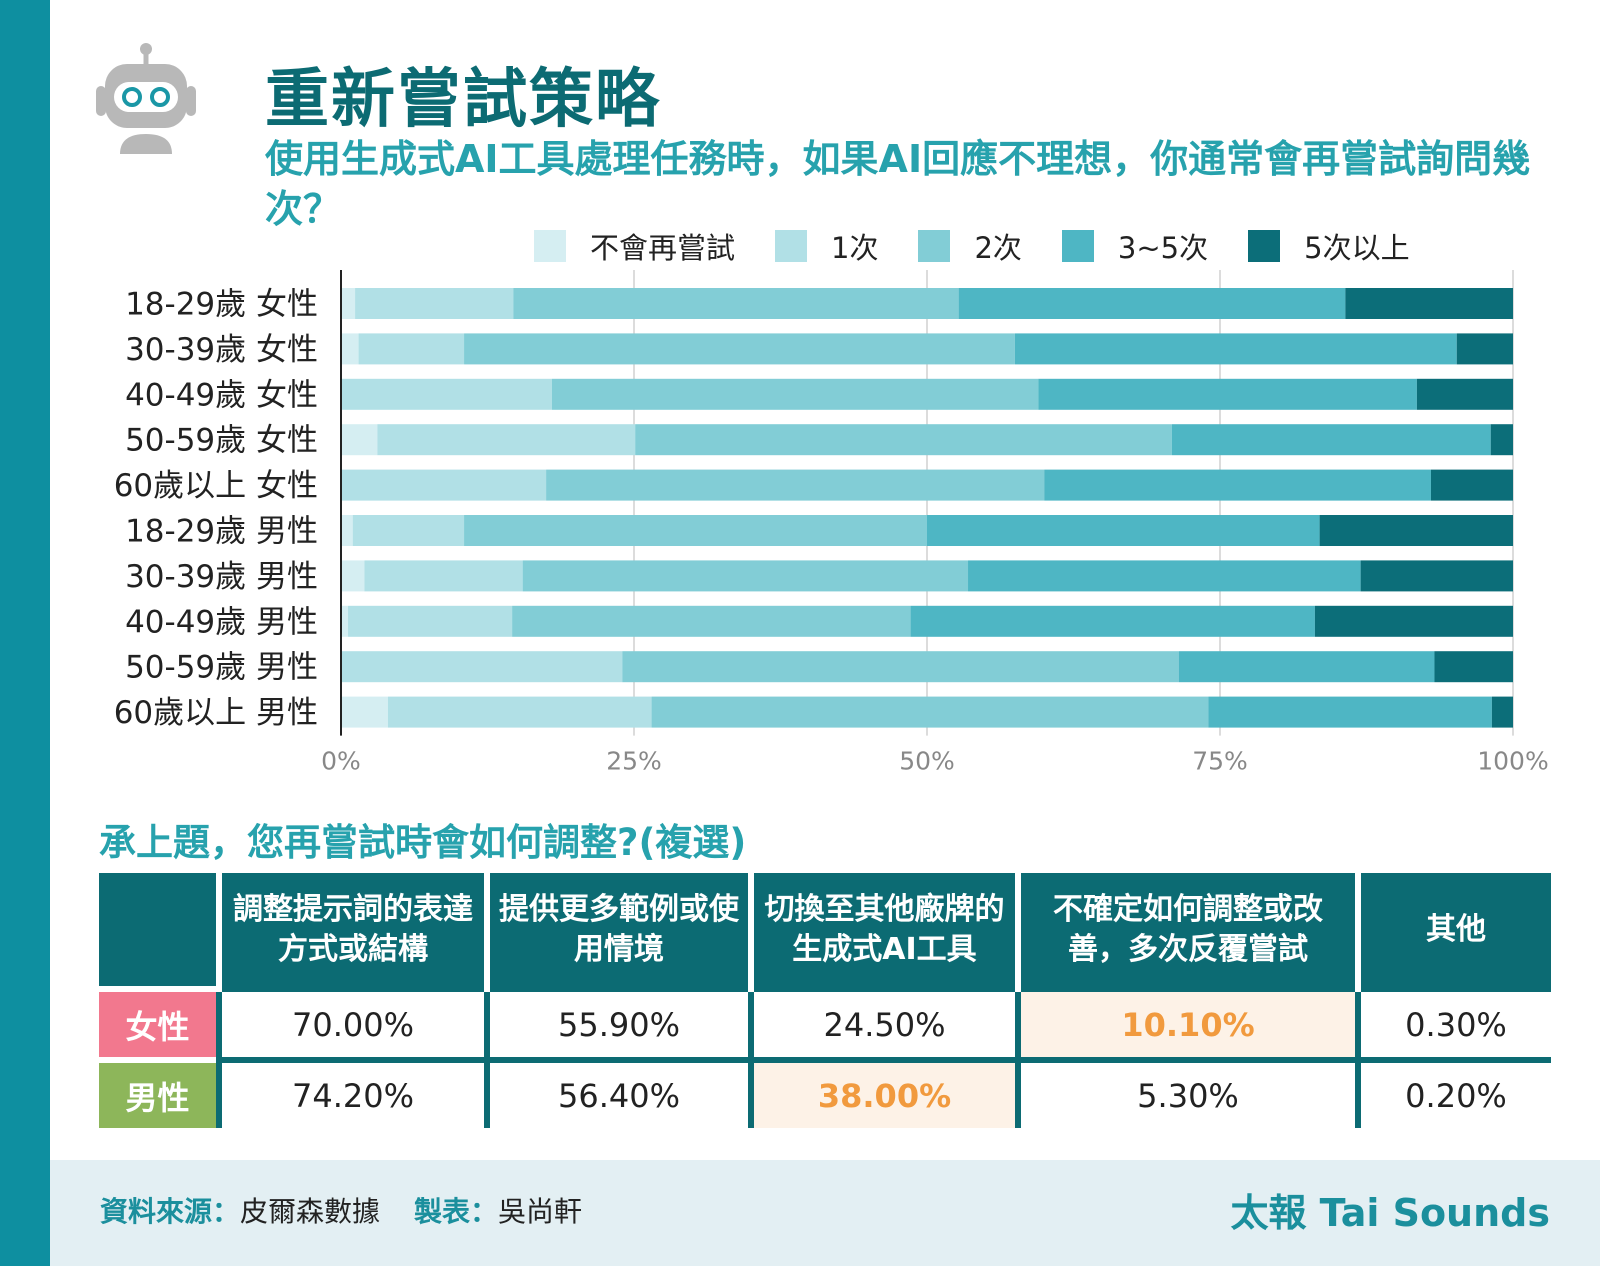 The image size is (1600, 1266). Describe the element at coordinates (159, 931) in the screenshot. I see `table-header-corner` at that location.